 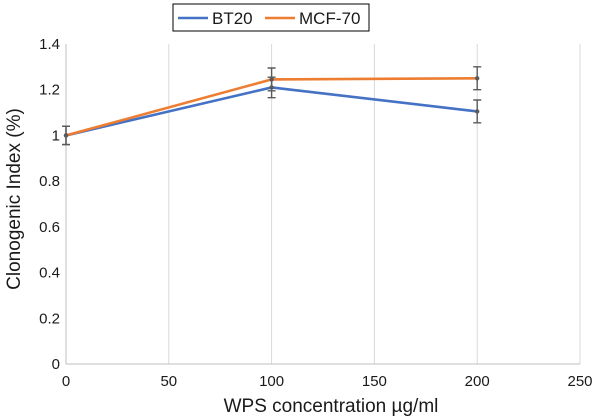 What do you see at coordinates (579, 381) in the screenshot?
I see `x-tick-label-5: 250` at bounding box center [579, 381].